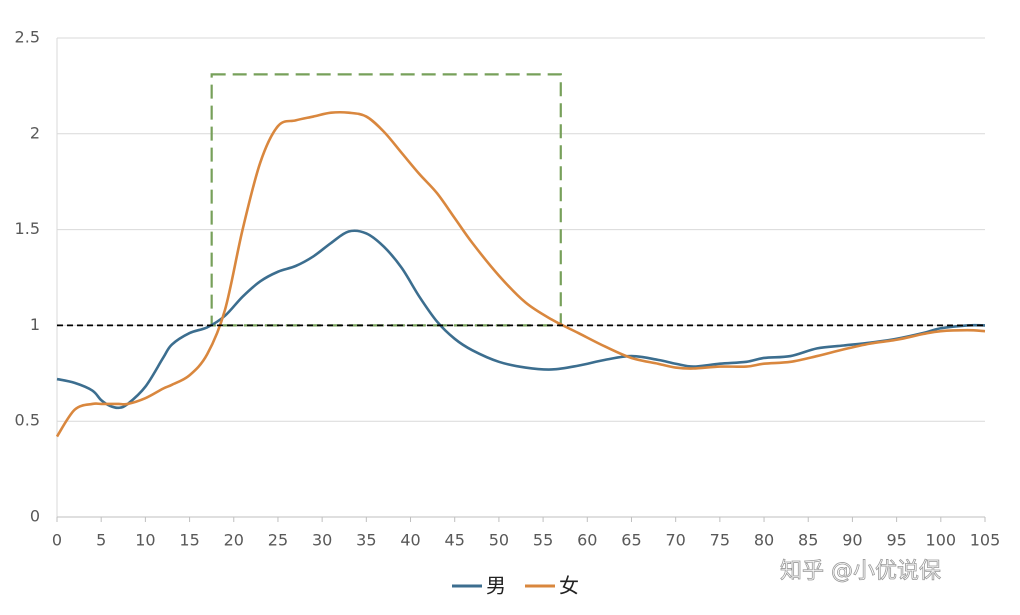 This screenshot has width=1020, height=615. Describe the element at coordinates (985, 540) in the screenshot. I see `x-tick-label: 105` at that location.